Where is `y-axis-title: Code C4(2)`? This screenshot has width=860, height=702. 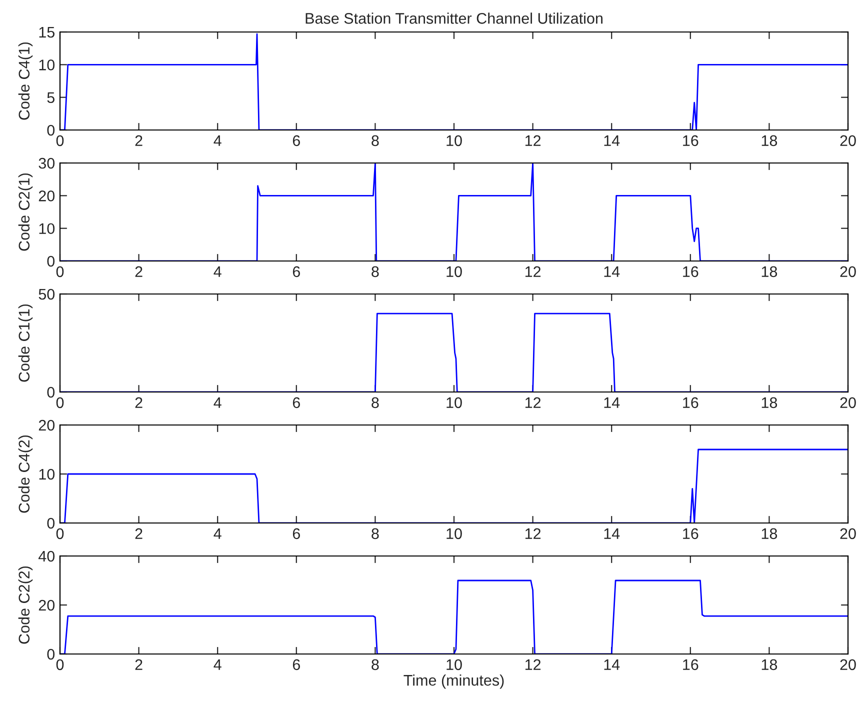
y-axis-title: Code C4(2) is located at coordinates (25, 474).